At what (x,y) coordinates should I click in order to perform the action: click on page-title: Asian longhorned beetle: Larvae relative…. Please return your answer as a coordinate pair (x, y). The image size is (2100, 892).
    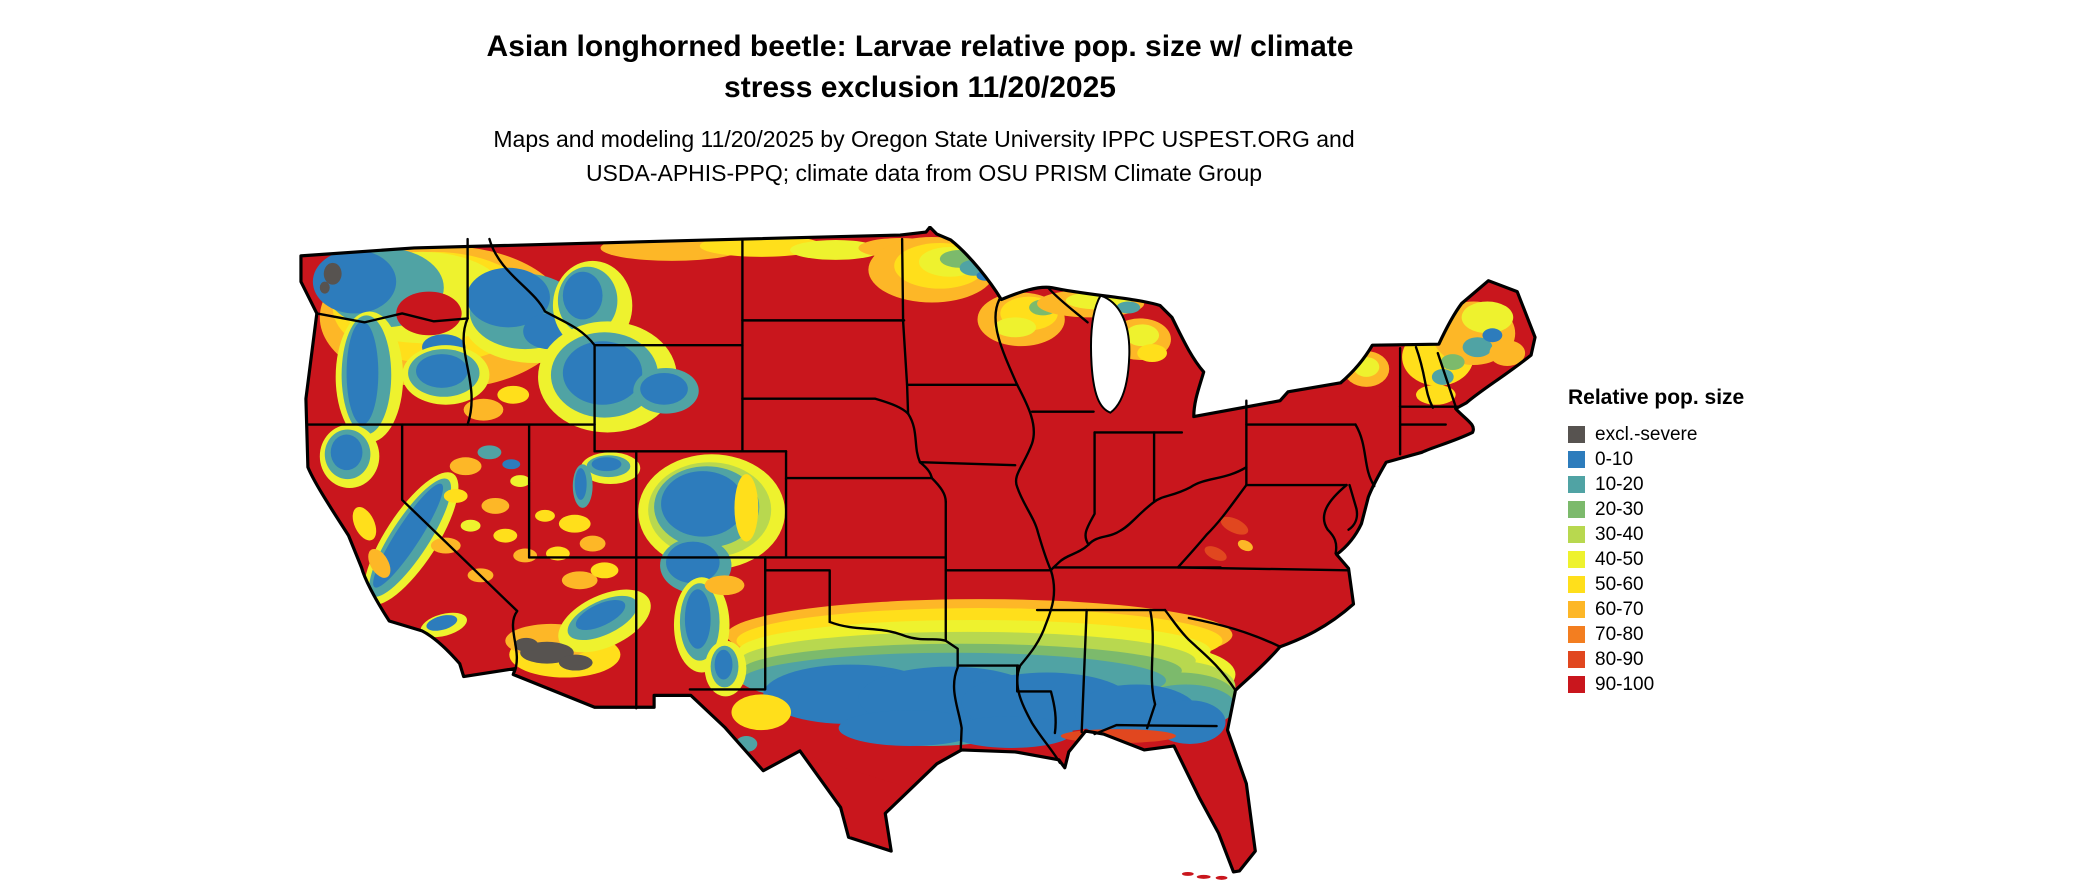
    Looking at the image, I should click on (920, 67).